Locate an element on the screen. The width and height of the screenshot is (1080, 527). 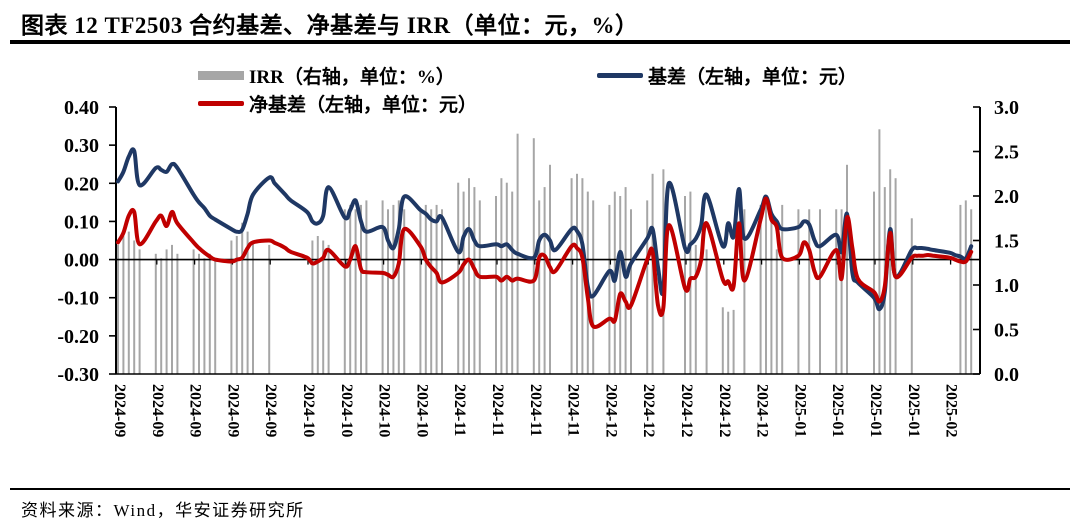
left-axis-tick-label: 0.20 is located at coordinates (81, 184).